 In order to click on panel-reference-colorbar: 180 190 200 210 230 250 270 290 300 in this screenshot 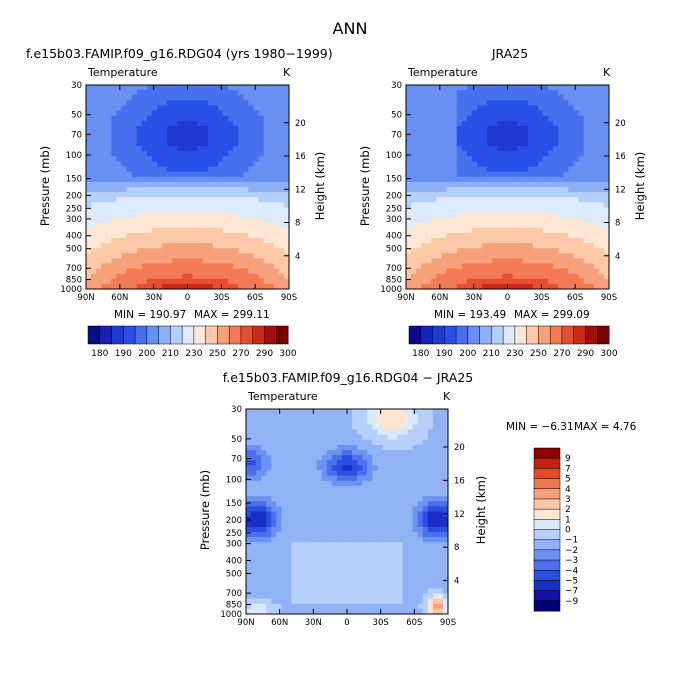, I will do `click(513, 342)`.